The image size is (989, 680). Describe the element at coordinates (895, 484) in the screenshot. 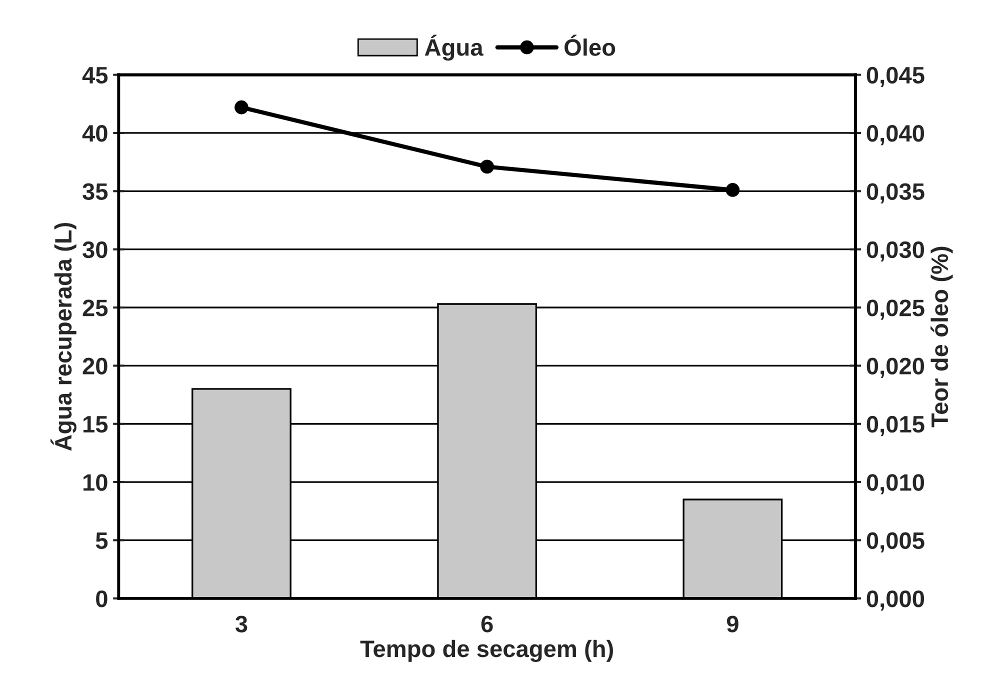

I see `y2-tick-label: 0,010` at that location.